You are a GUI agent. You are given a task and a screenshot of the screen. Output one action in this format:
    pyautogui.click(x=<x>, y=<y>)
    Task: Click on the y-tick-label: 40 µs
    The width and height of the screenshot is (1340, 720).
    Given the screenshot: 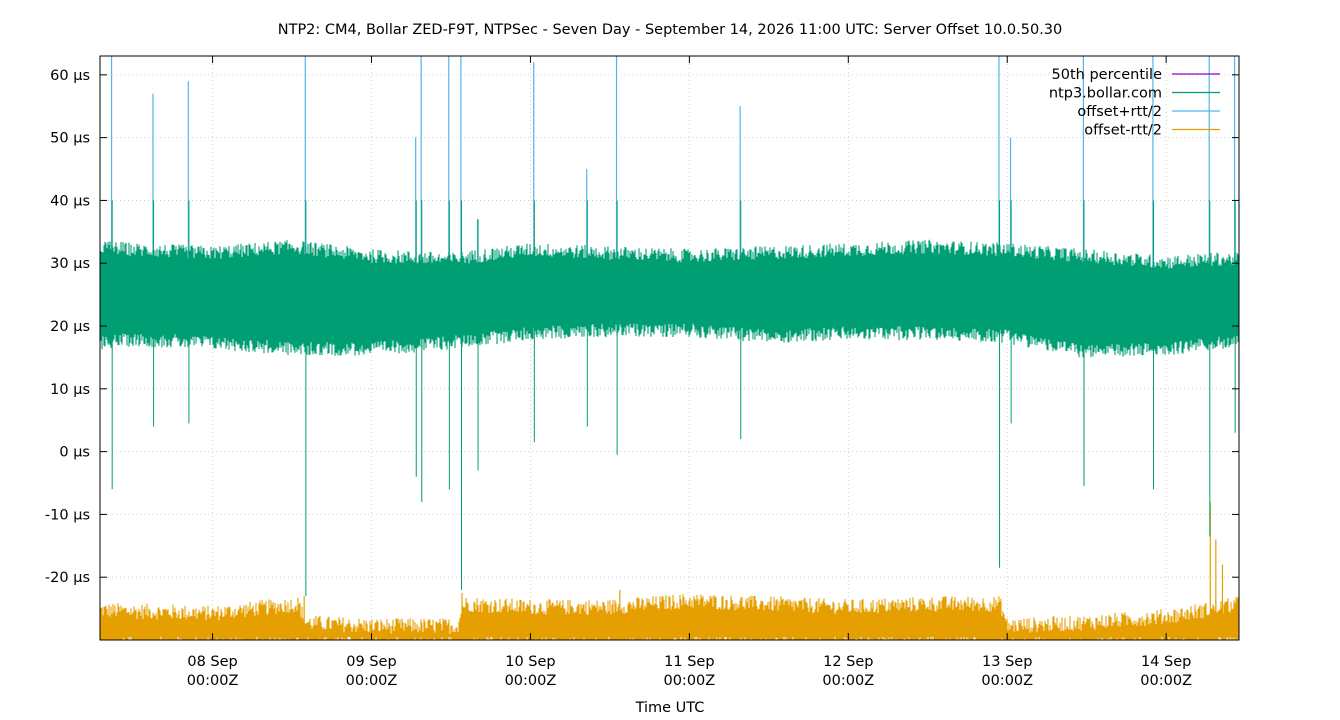 What is the action you would take?
    pyautogui.click(x=70, y=201)
    